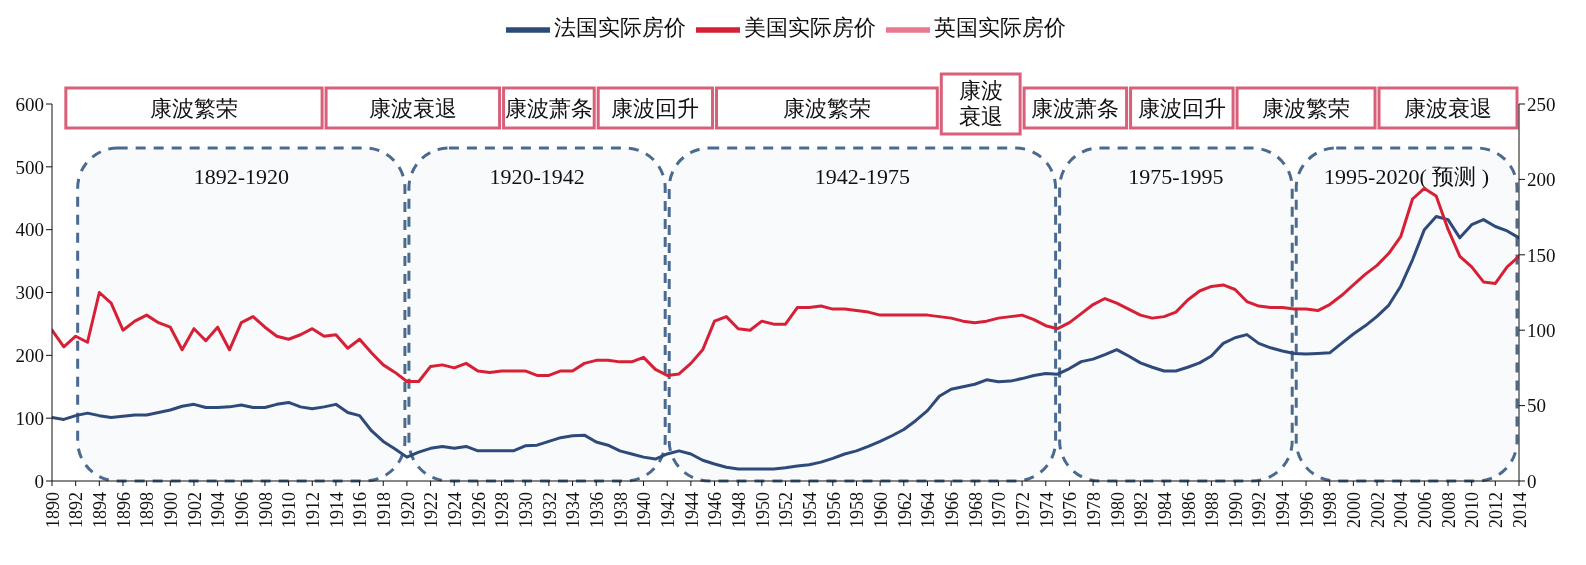 This screenshot has width=1586, height=565. I want to click on x-tick-label: 1944, so click(691, 510).